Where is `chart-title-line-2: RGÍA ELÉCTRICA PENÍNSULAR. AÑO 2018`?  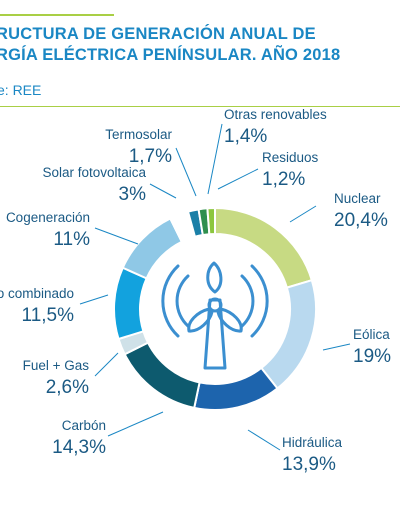
chart-title-line-2: RGÍA ELÉCTRICA PENÍNSULAR. AÑO 2018 is located at coordinates (170, 55).